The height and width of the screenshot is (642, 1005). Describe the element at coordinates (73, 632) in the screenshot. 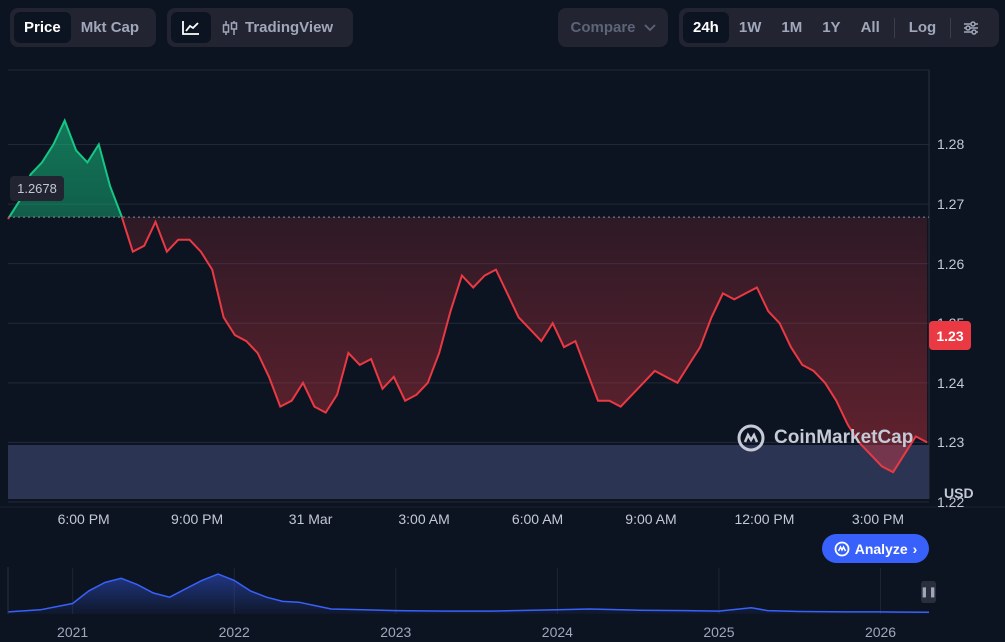

I see `navigator-year-label: 2021` at that location.